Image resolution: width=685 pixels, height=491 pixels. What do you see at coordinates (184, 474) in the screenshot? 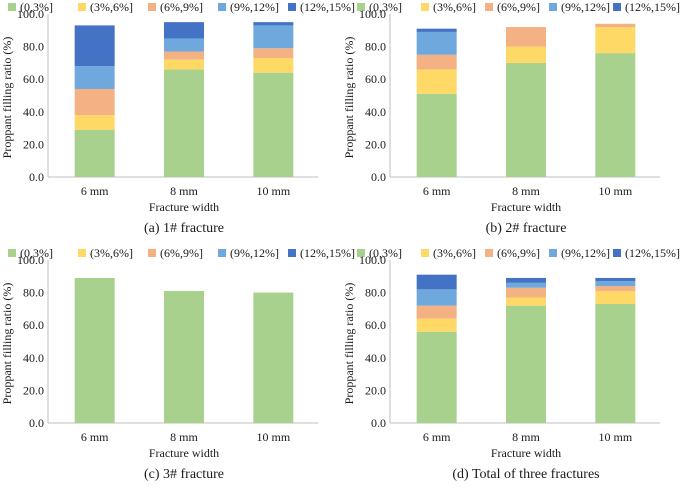
I see `panel-caption: (c) 3# fracture` at bounding box center [184, 474].